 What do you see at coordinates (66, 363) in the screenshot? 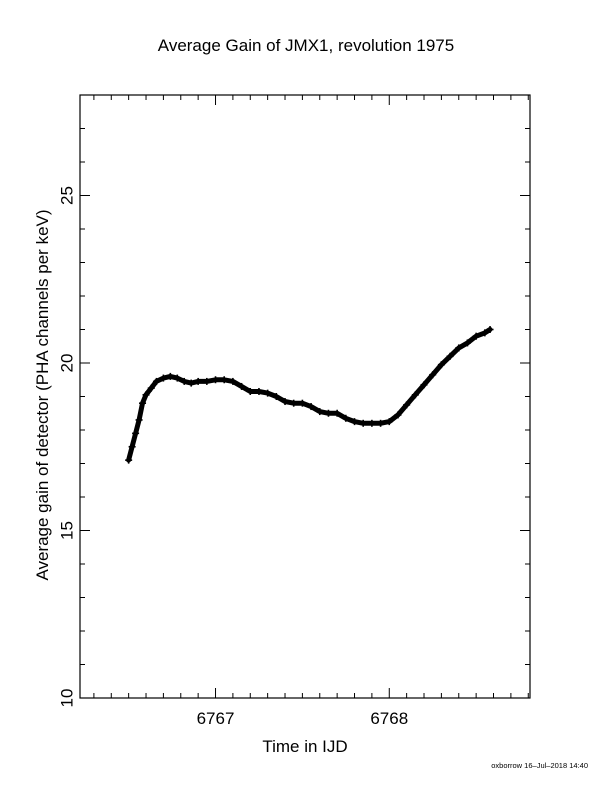
I see `y-tick-label: 20` at bounding box center [66, 363].